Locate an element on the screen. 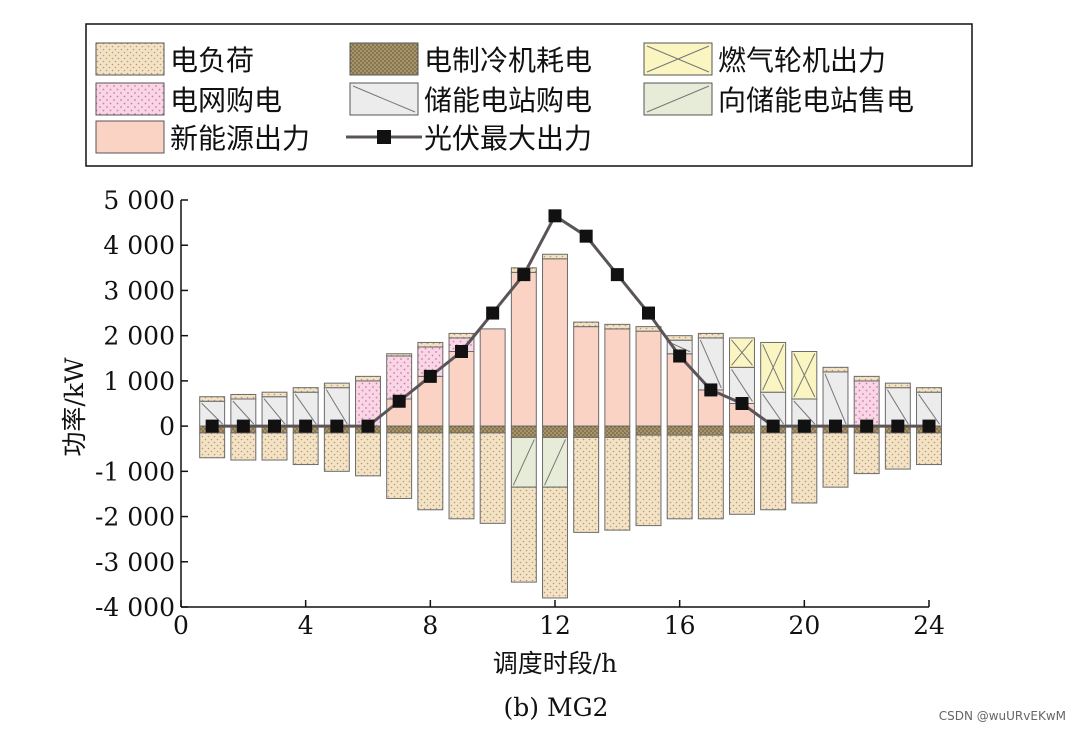 This screenshot has width=1080, height=731. legend-label-cooling: 电制冷机耗电 is located at coordinates (508, 60).